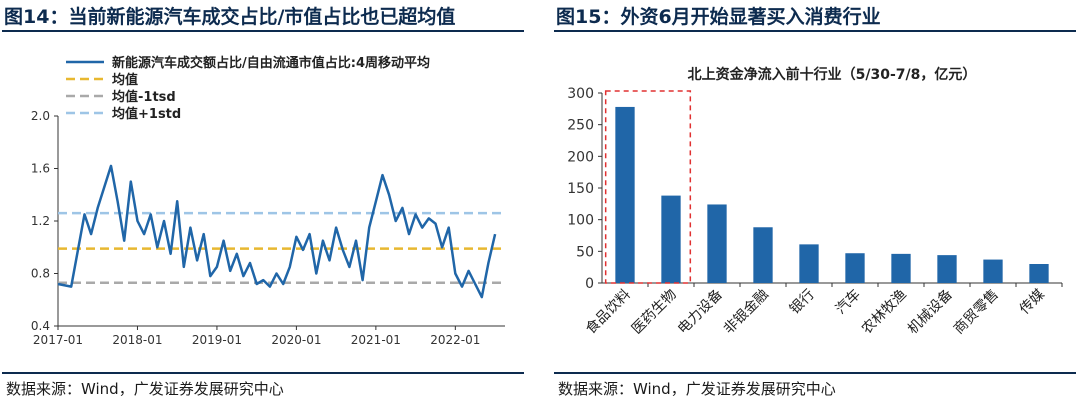 The height and width of the screenshot is (406, 1080). What do you see at coordinates (580, 221) in the screenshot?
I see `y-tick-label: 100` at bounding box center [580, 221].